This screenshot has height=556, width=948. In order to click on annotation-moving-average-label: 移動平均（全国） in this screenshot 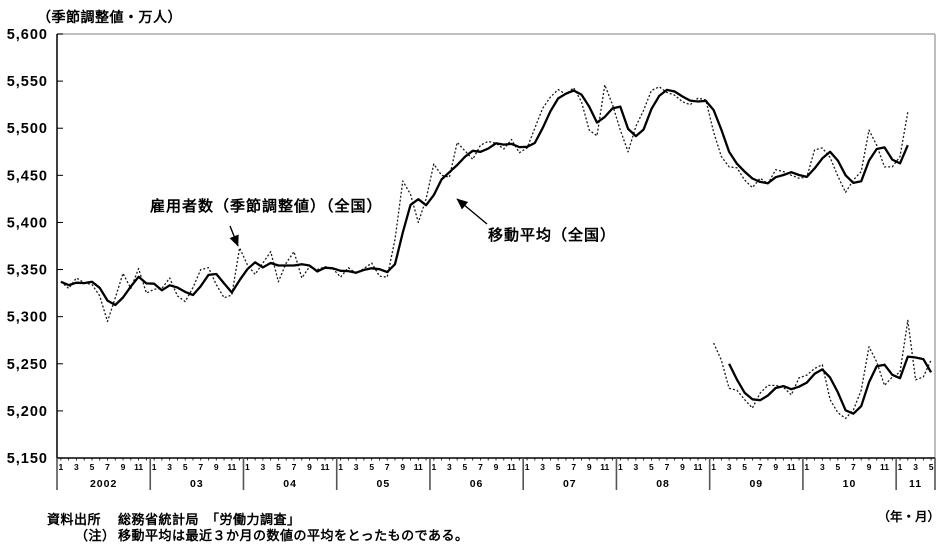, I will do `click(552, 235)`.